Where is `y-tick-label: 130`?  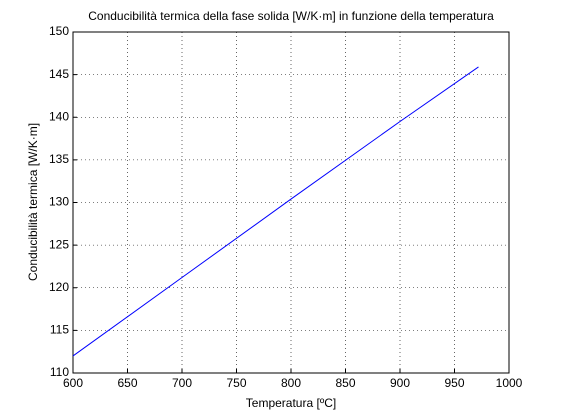 y-tick-label: 130 is located at coordinates (59, 202).